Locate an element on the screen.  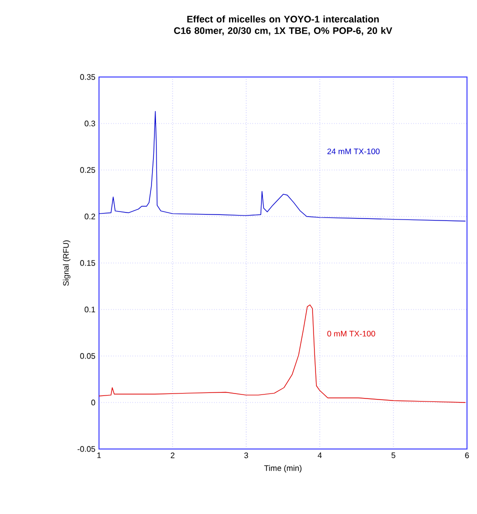
chart-title: Effect of micelles on YOYO-1 intercalation is located at coordinates (283, 19).